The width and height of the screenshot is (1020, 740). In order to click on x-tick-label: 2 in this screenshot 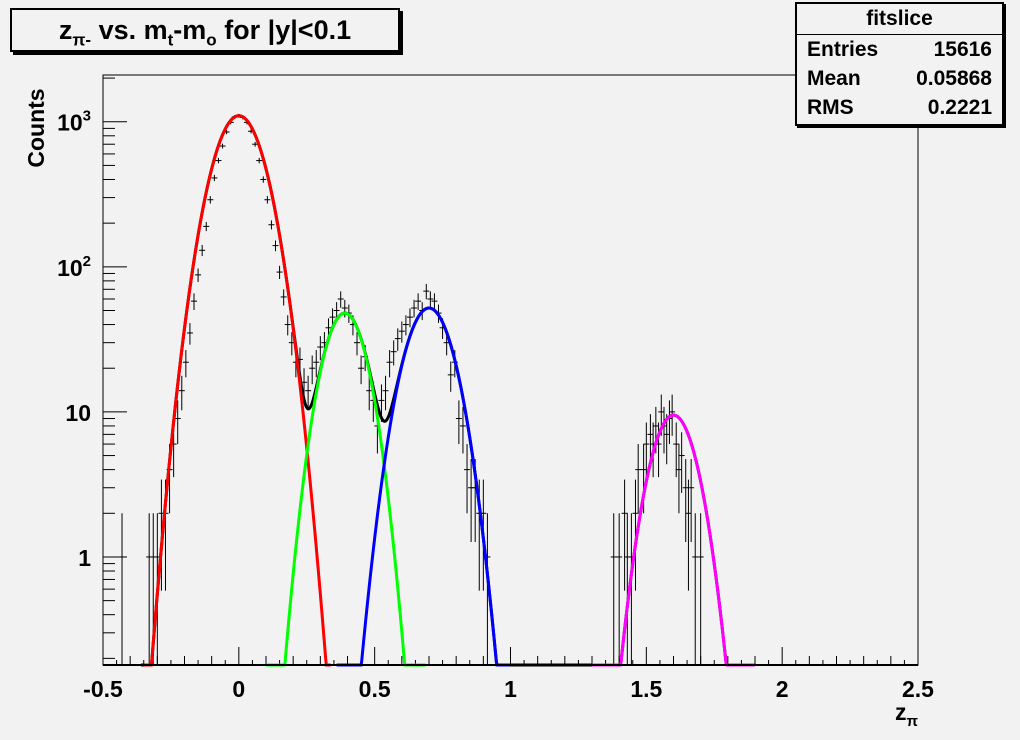, I will do `click(782, 689)`.